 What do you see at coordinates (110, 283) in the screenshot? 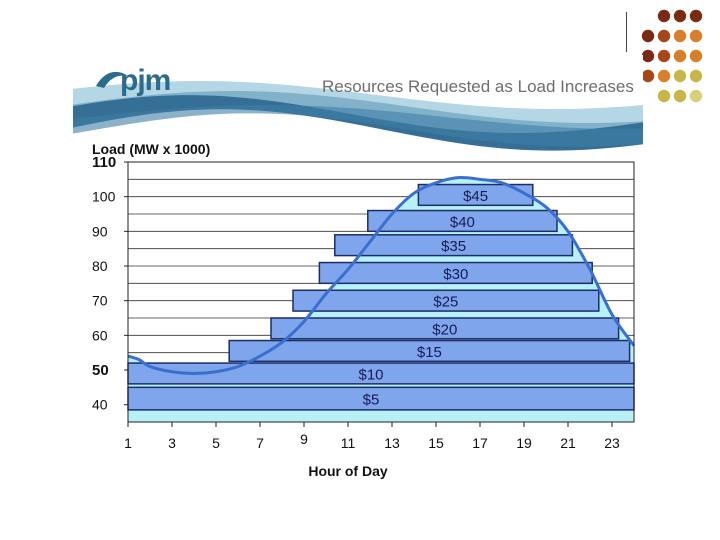
I see `y-tick-labels: 110 100 90 80 70 60 50 40` at bounding box center [110, 283].